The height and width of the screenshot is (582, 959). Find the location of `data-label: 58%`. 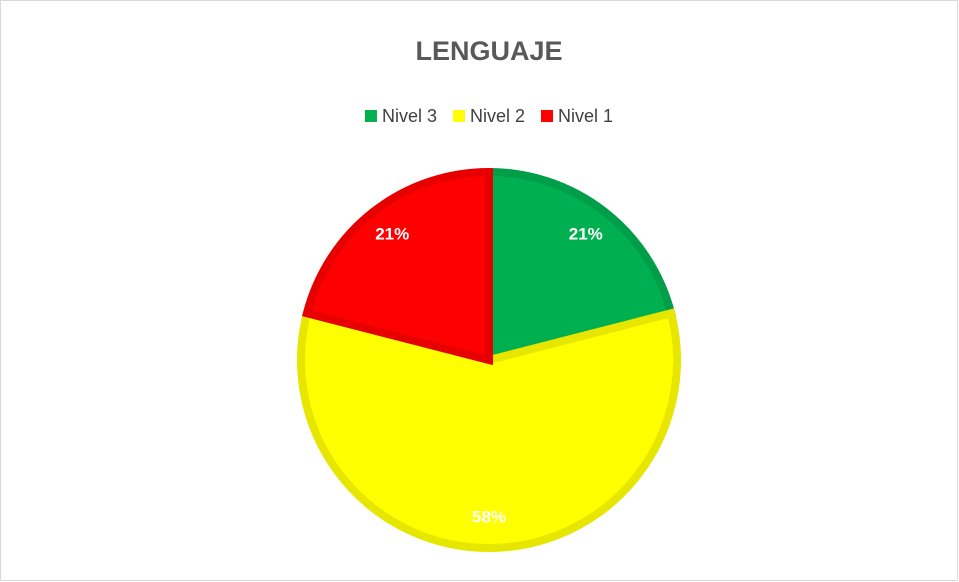

data-label: 58% is located at coordinates (489, 516).